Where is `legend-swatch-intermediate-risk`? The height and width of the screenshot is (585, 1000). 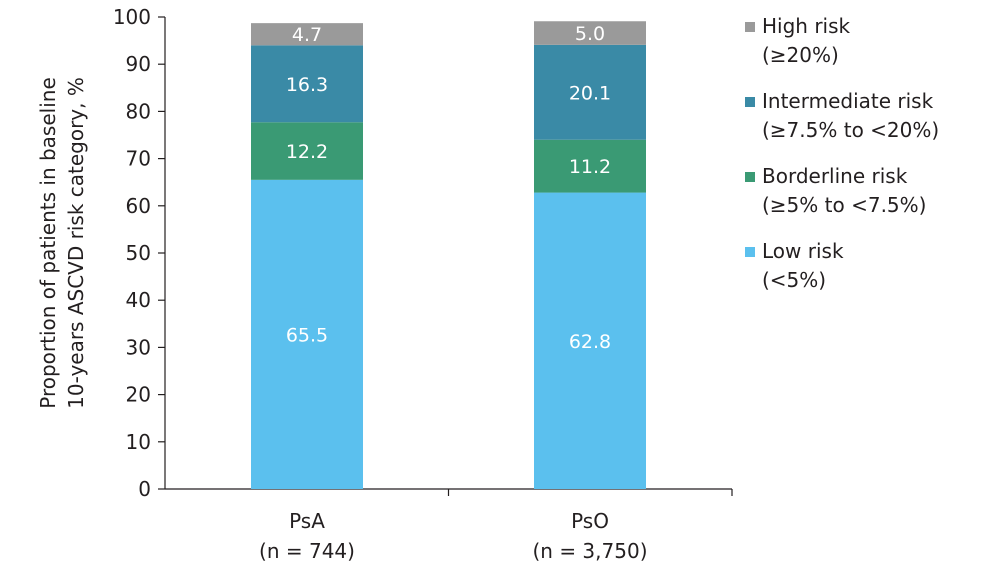
legend-swatch-intermediate-risk is located at coordinates (750, 102).